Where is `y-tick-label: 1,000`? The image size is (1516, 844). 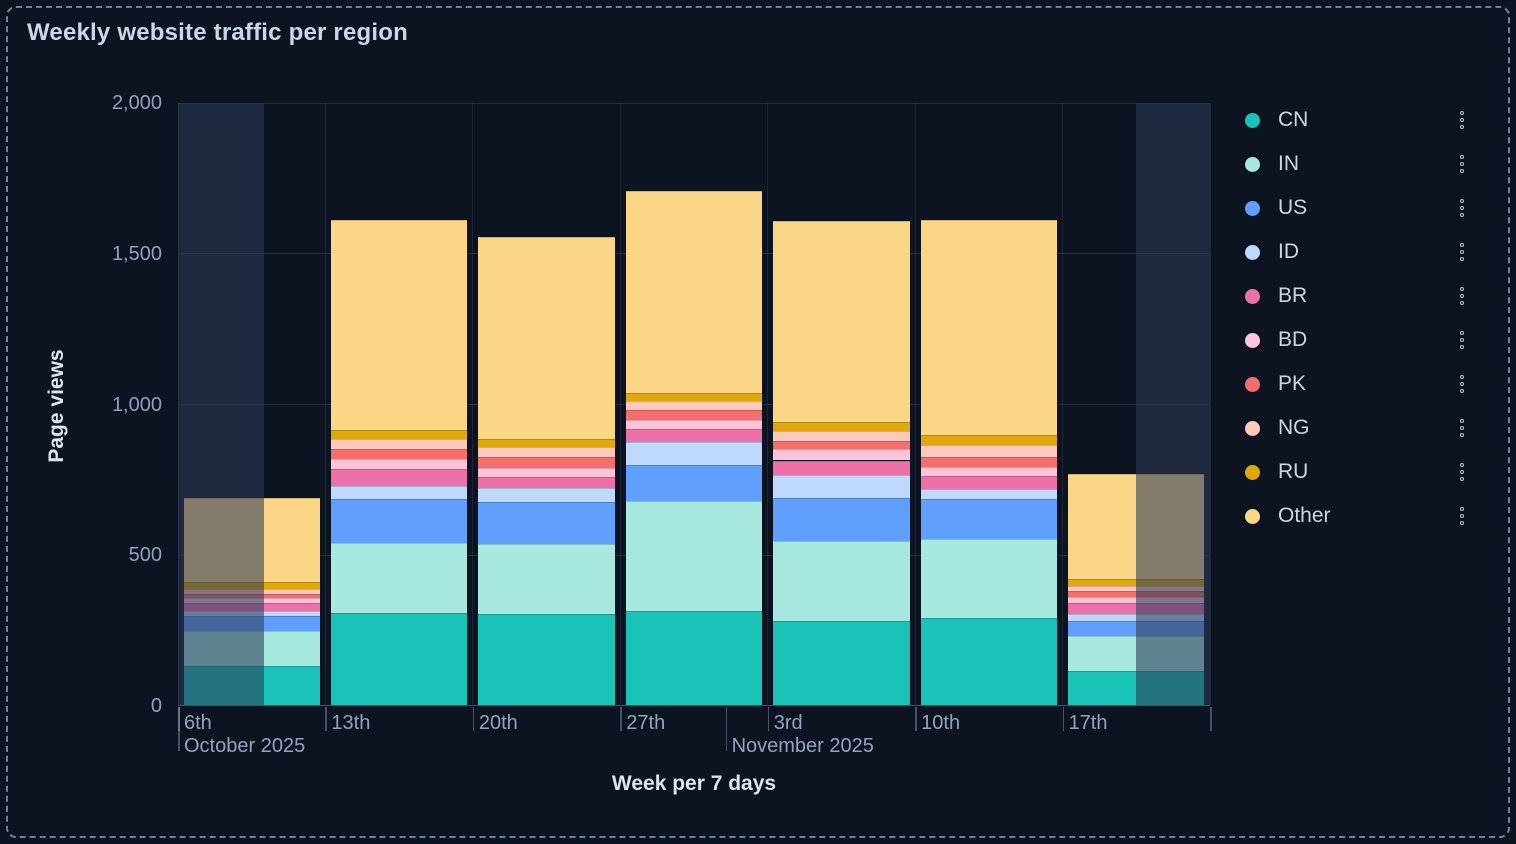 y-tick-label: 1,000 is located at coordinates (136, 404).